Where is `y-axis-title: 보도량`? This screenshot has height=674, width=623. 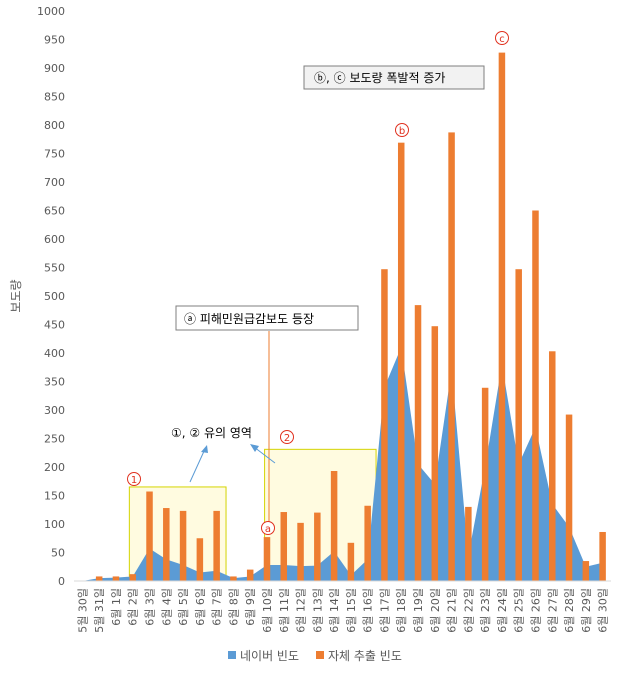
y-axis-title: 보도량 is located at coordinates (16, 295).